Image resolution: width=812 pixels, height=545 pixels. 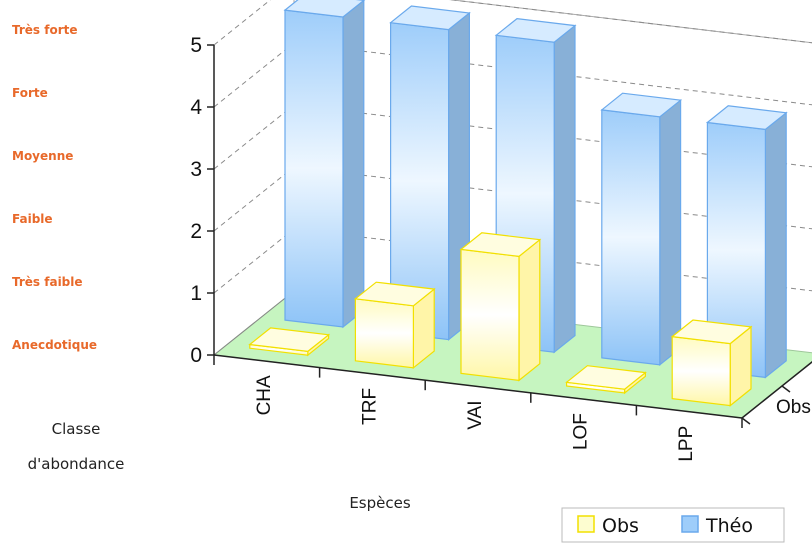 I want to click on x-tick-label: LOF, so click(x=581, y=431).